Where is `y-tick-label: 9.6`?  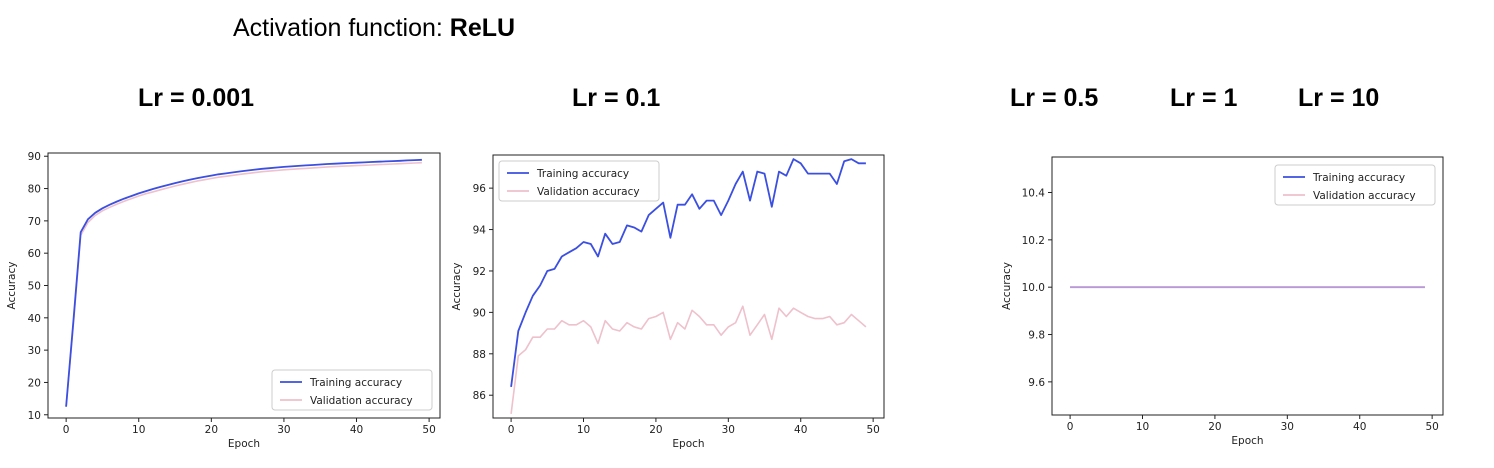 y-tick-label: 9.6 is located at coordinates (1036, 383).